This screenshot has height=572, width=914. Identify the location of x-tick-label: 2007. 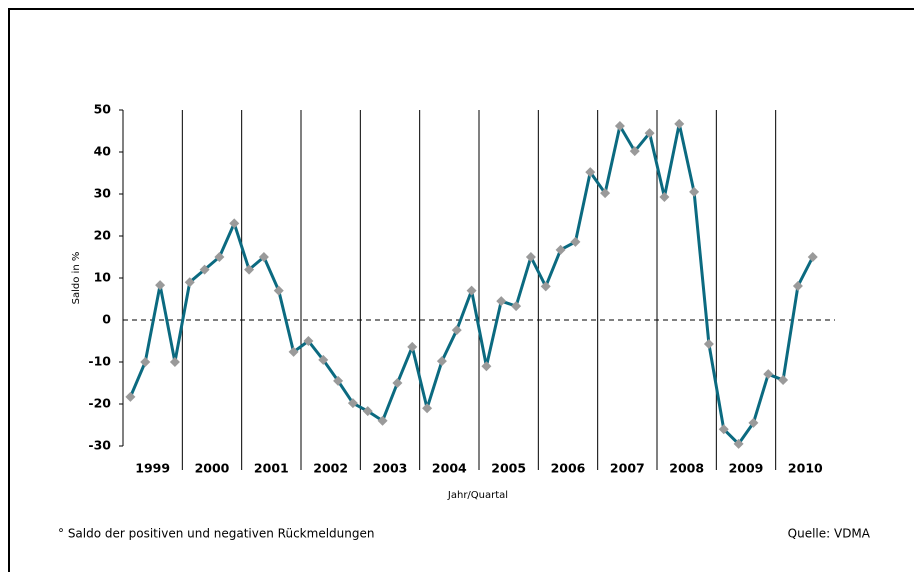
(627, 468).